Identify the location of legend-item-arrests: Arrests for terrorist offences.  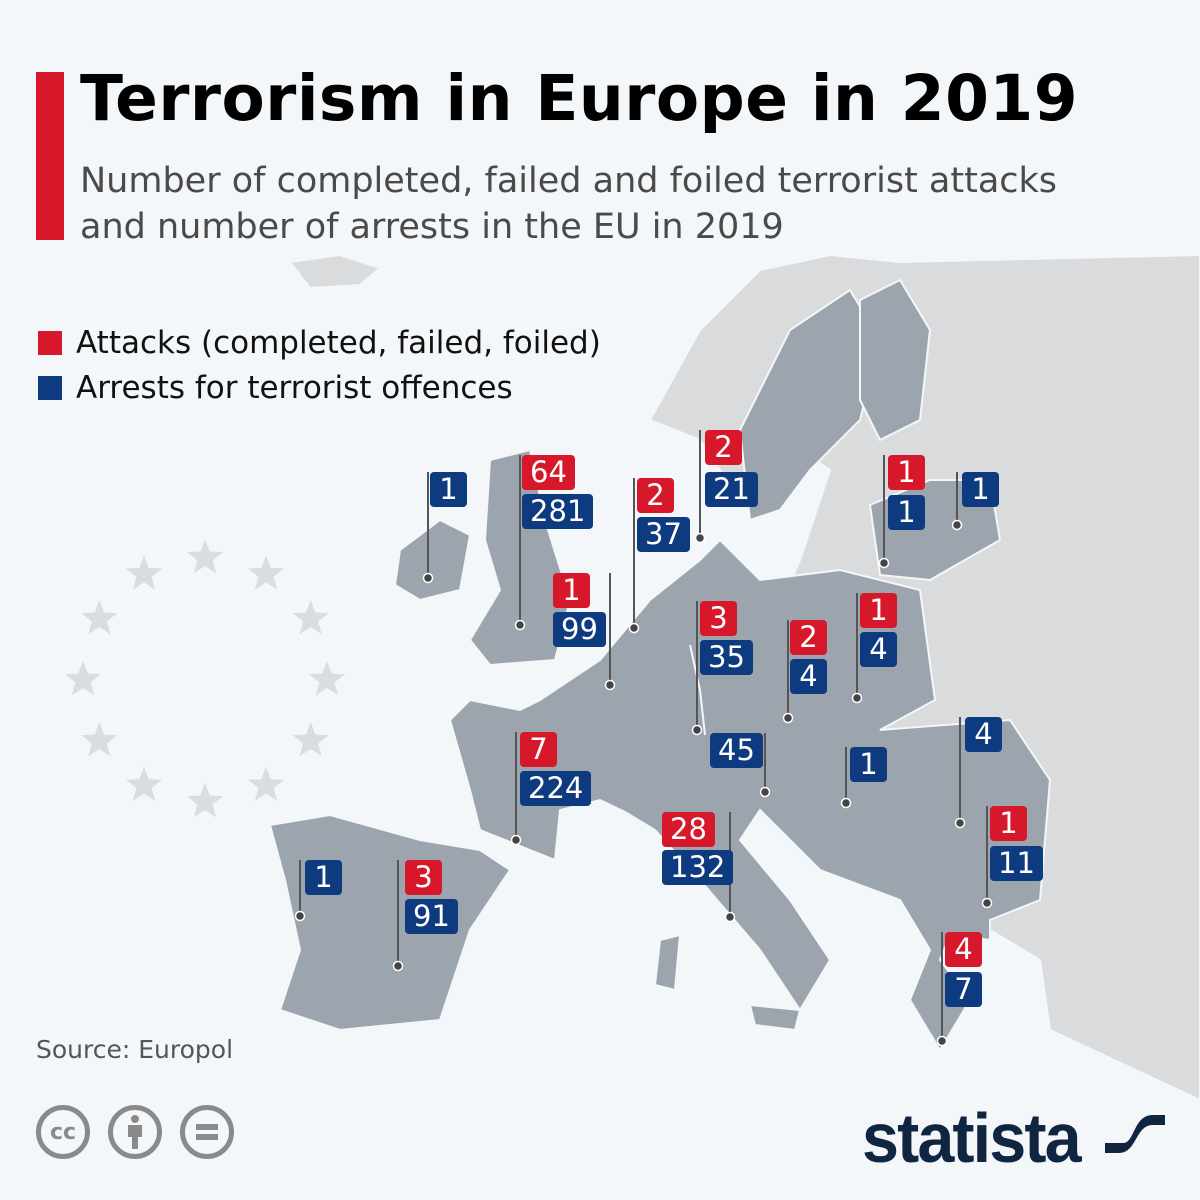
(319, 387).